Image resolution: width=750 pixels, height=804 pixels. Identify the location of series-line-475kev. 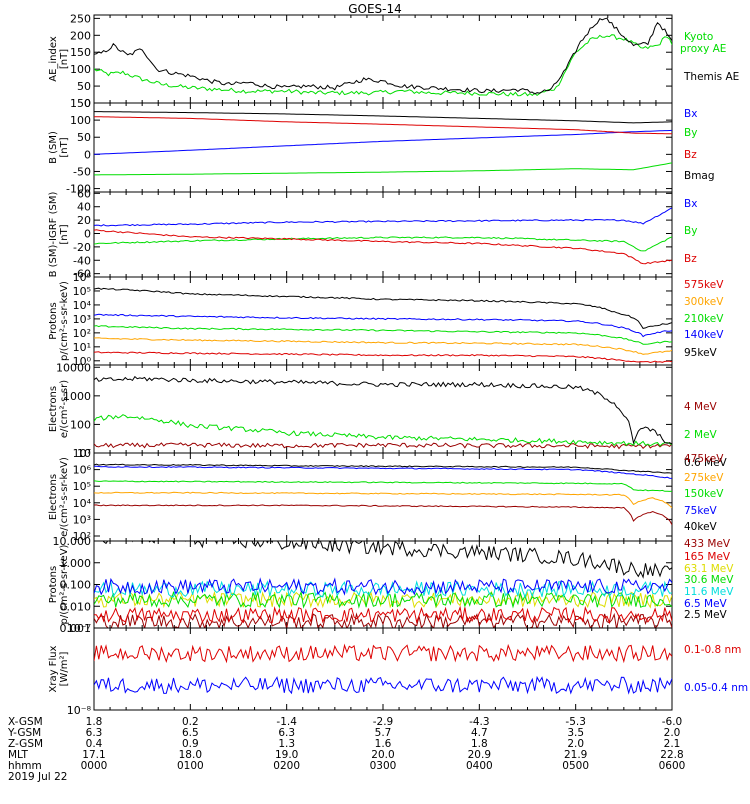
(383, 515).